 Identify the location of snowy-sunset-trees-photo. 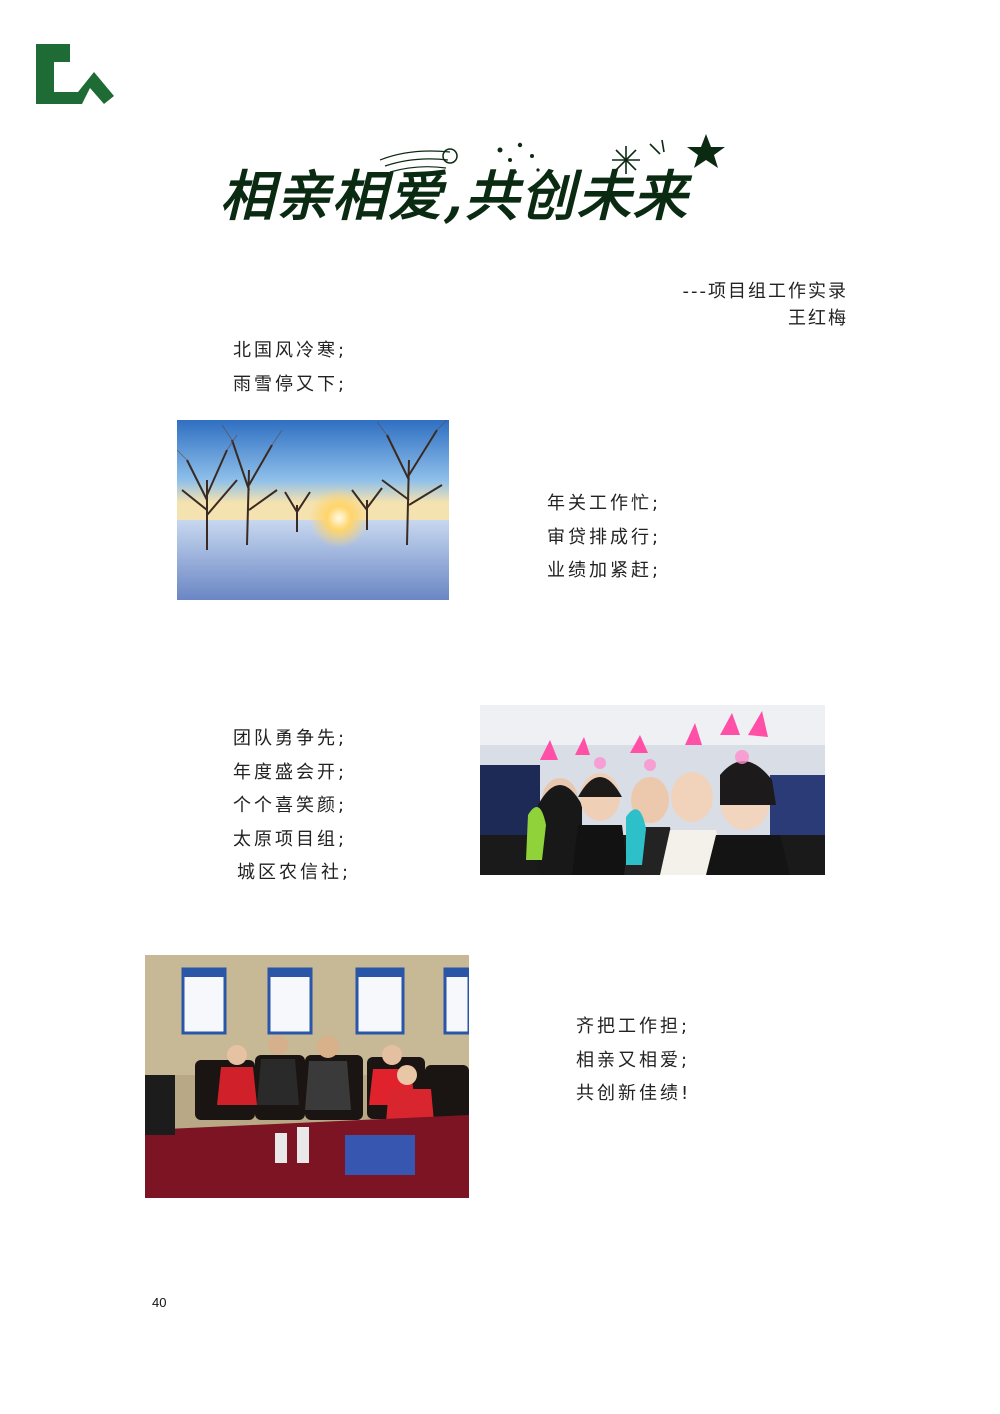
(313, 510).